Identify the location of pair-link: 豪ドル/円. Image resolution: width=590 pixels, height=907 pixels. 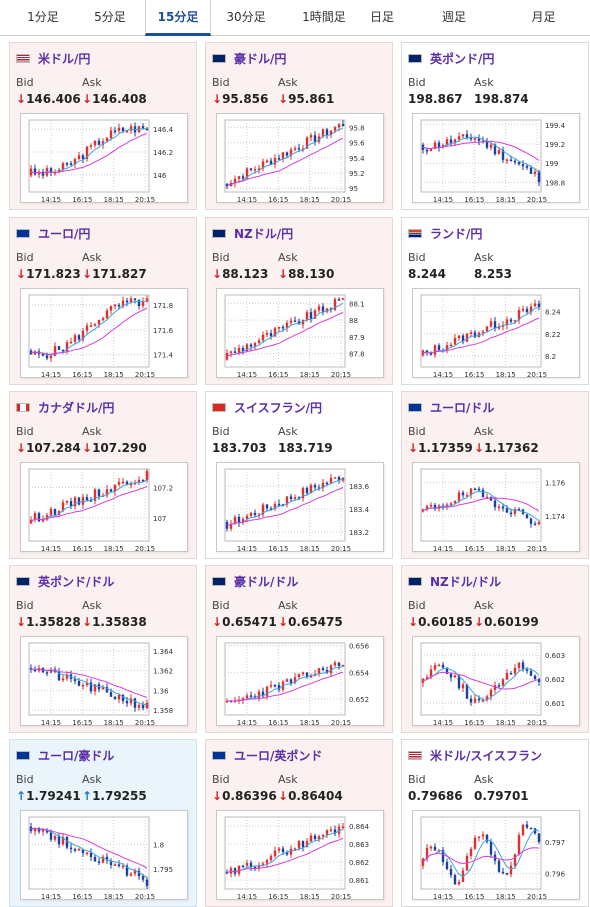
(249, 58).